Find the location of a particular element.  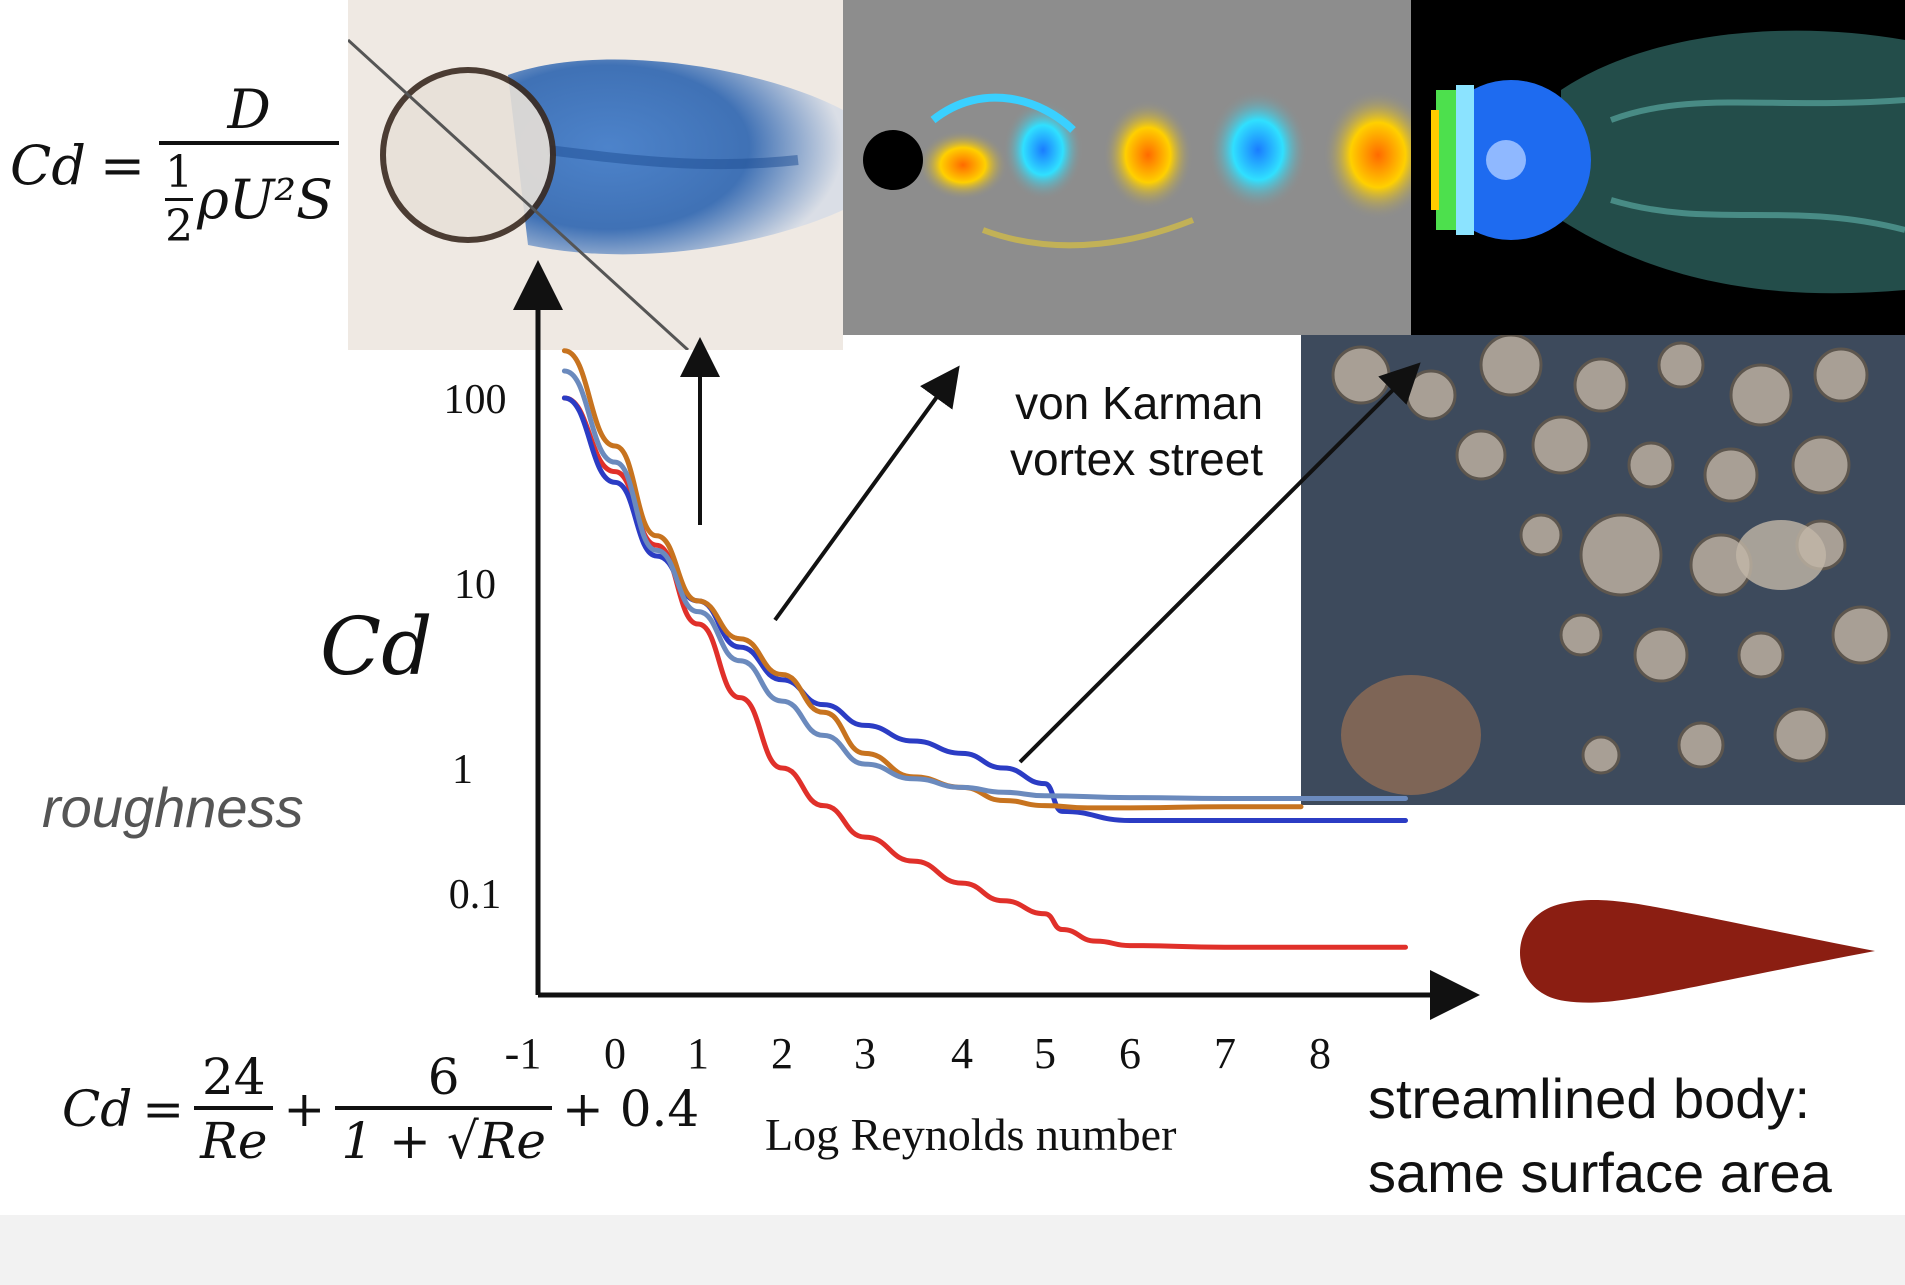

streamlined-body-label: streamlined body: same surface area is located at coordinates (1600, 1136).